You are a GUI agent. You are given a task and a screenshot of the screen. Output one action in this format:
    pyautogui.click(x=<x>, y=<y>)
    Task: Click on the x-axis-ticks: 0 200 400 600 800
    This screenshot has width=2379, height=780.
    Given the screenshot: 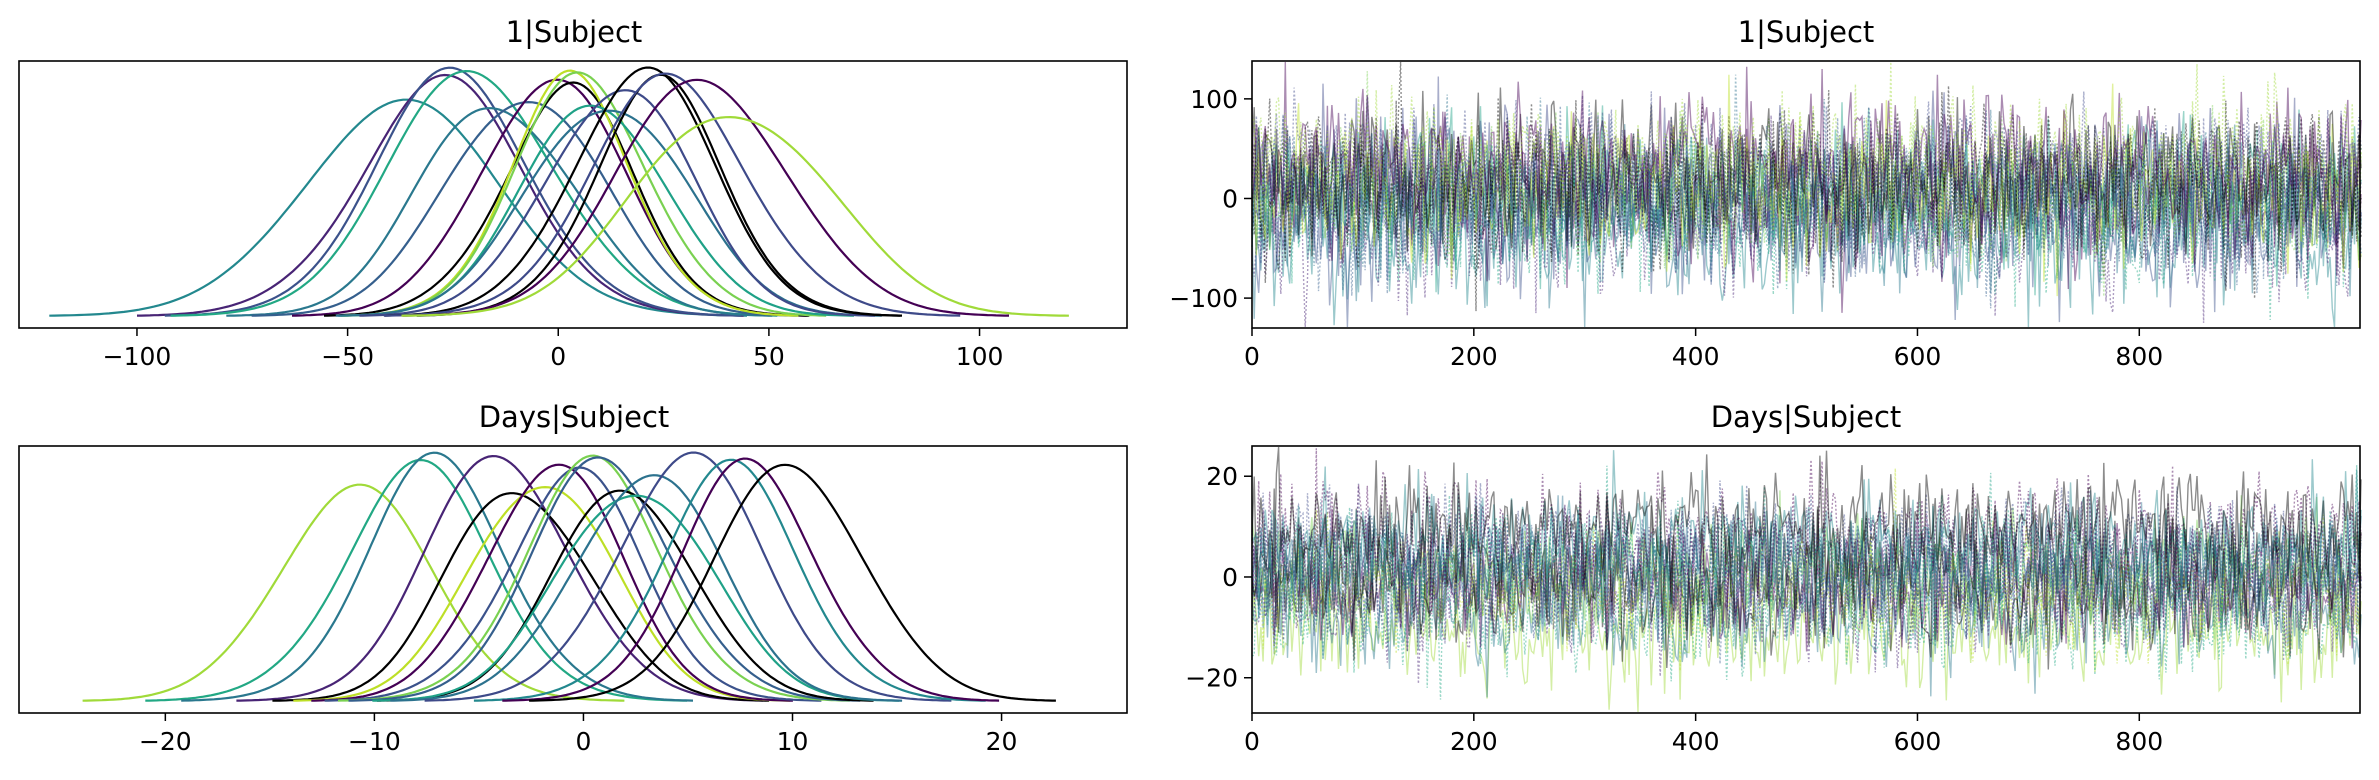 What is the action you would take?
    pyautogui.click(x=1703, y=734)
    